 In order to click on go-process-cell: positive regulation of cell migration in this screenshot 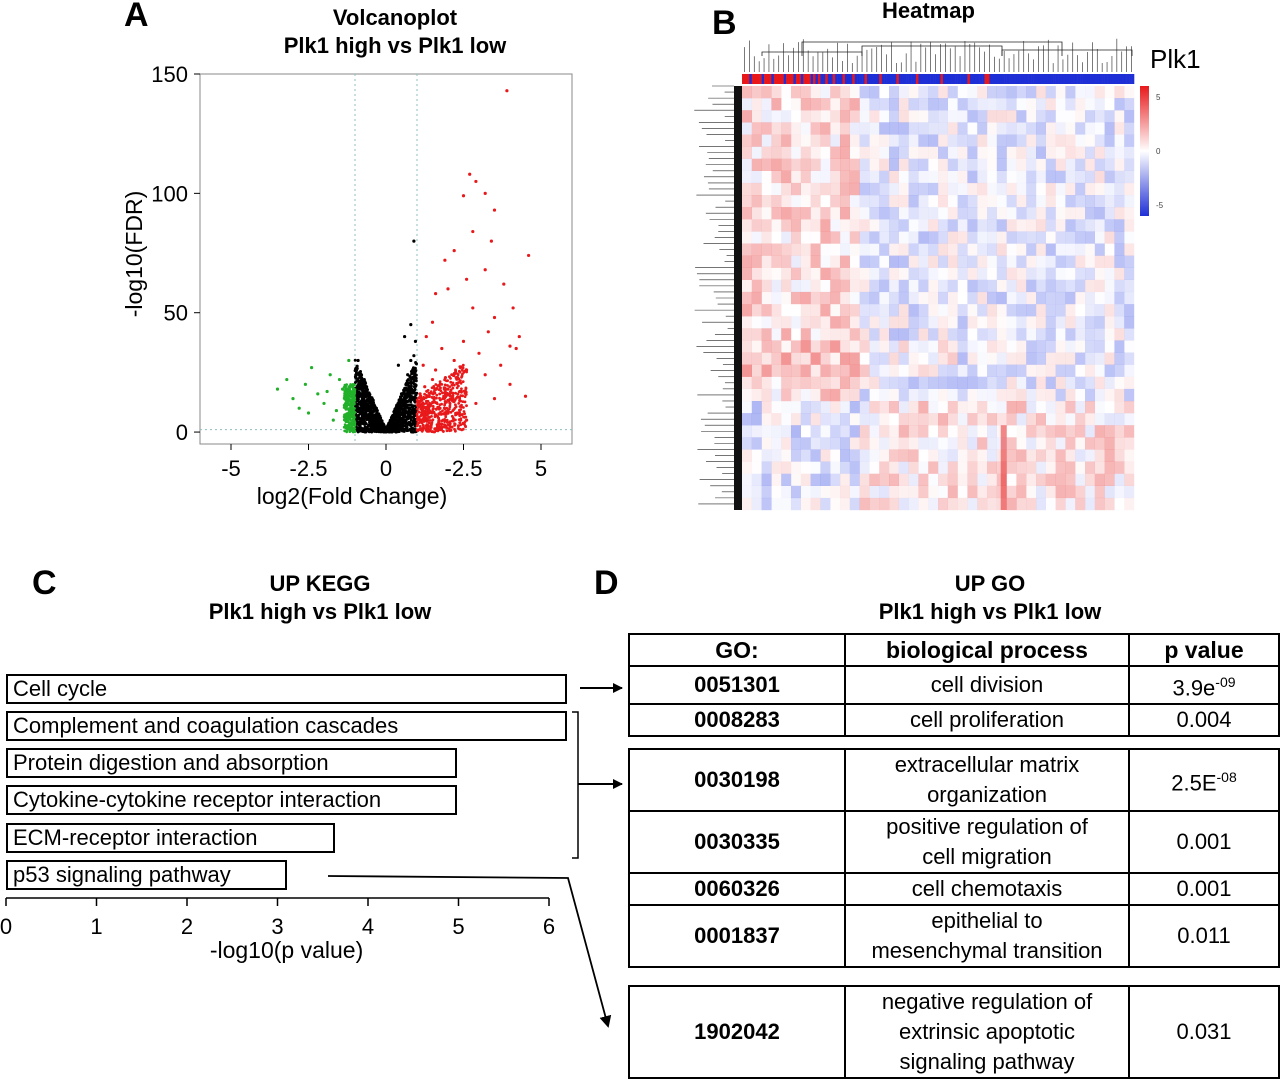, I will do `click(987, 842)`.